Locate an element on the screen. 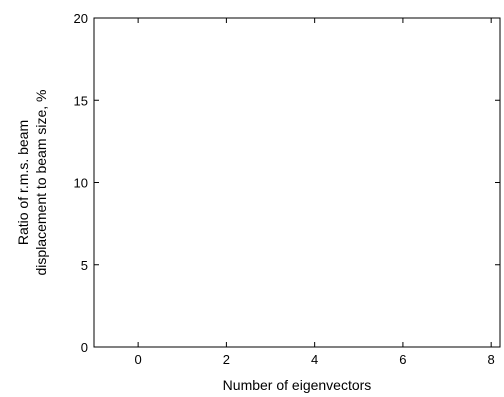 The image size is (504, 397). x-tick-label: 2 is located at coordinates (226, 359).